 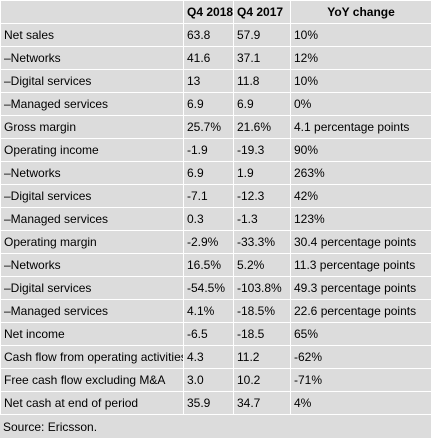 What do you see at coordinates (360, 403) in the screenshot?
I see `yoy-change-cell: 4%` at bounding box center [360, 403].